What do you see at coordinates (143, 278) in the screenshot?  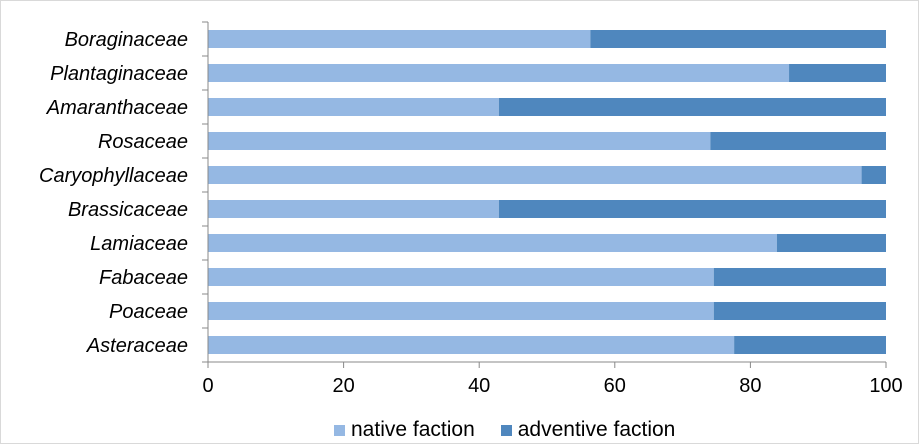 I see `y-tick-label: Fabaceae` at bounding box center [143, 278].